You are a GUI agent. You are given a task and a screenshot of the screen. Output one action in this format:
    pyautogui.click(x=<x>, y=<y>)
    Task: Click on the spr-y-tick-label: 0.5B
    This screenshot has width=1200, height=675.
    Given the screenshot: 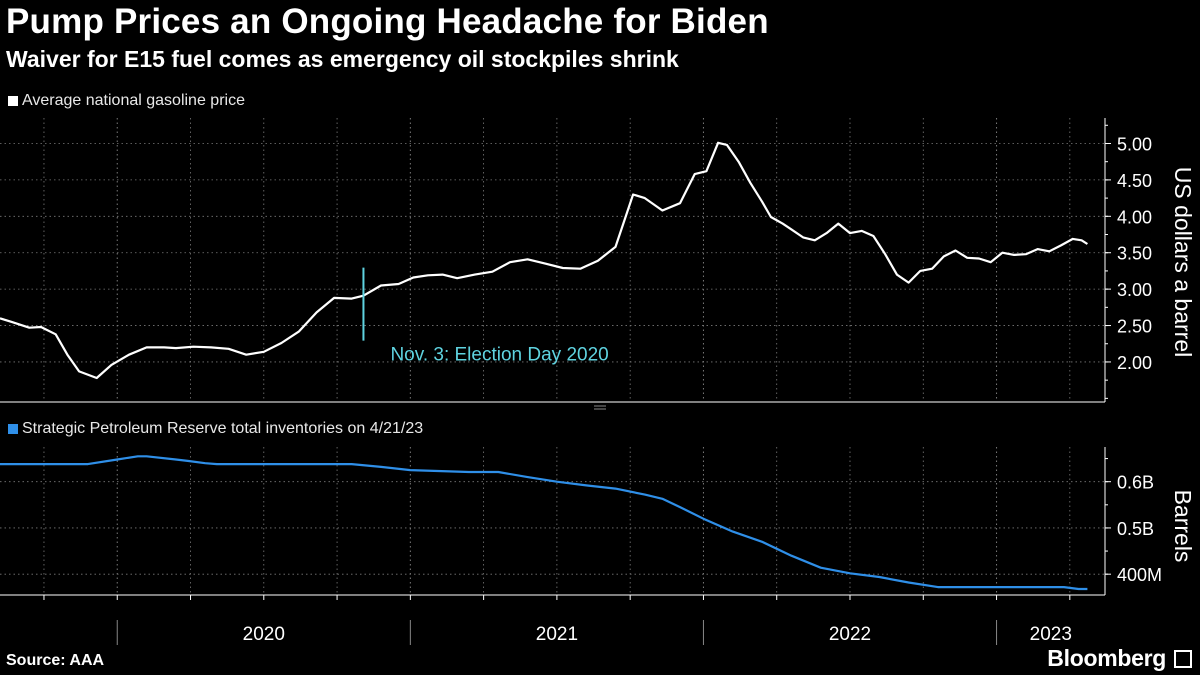 What is the action you would take?
    pyautogui.click(x=1135, y=529)
    